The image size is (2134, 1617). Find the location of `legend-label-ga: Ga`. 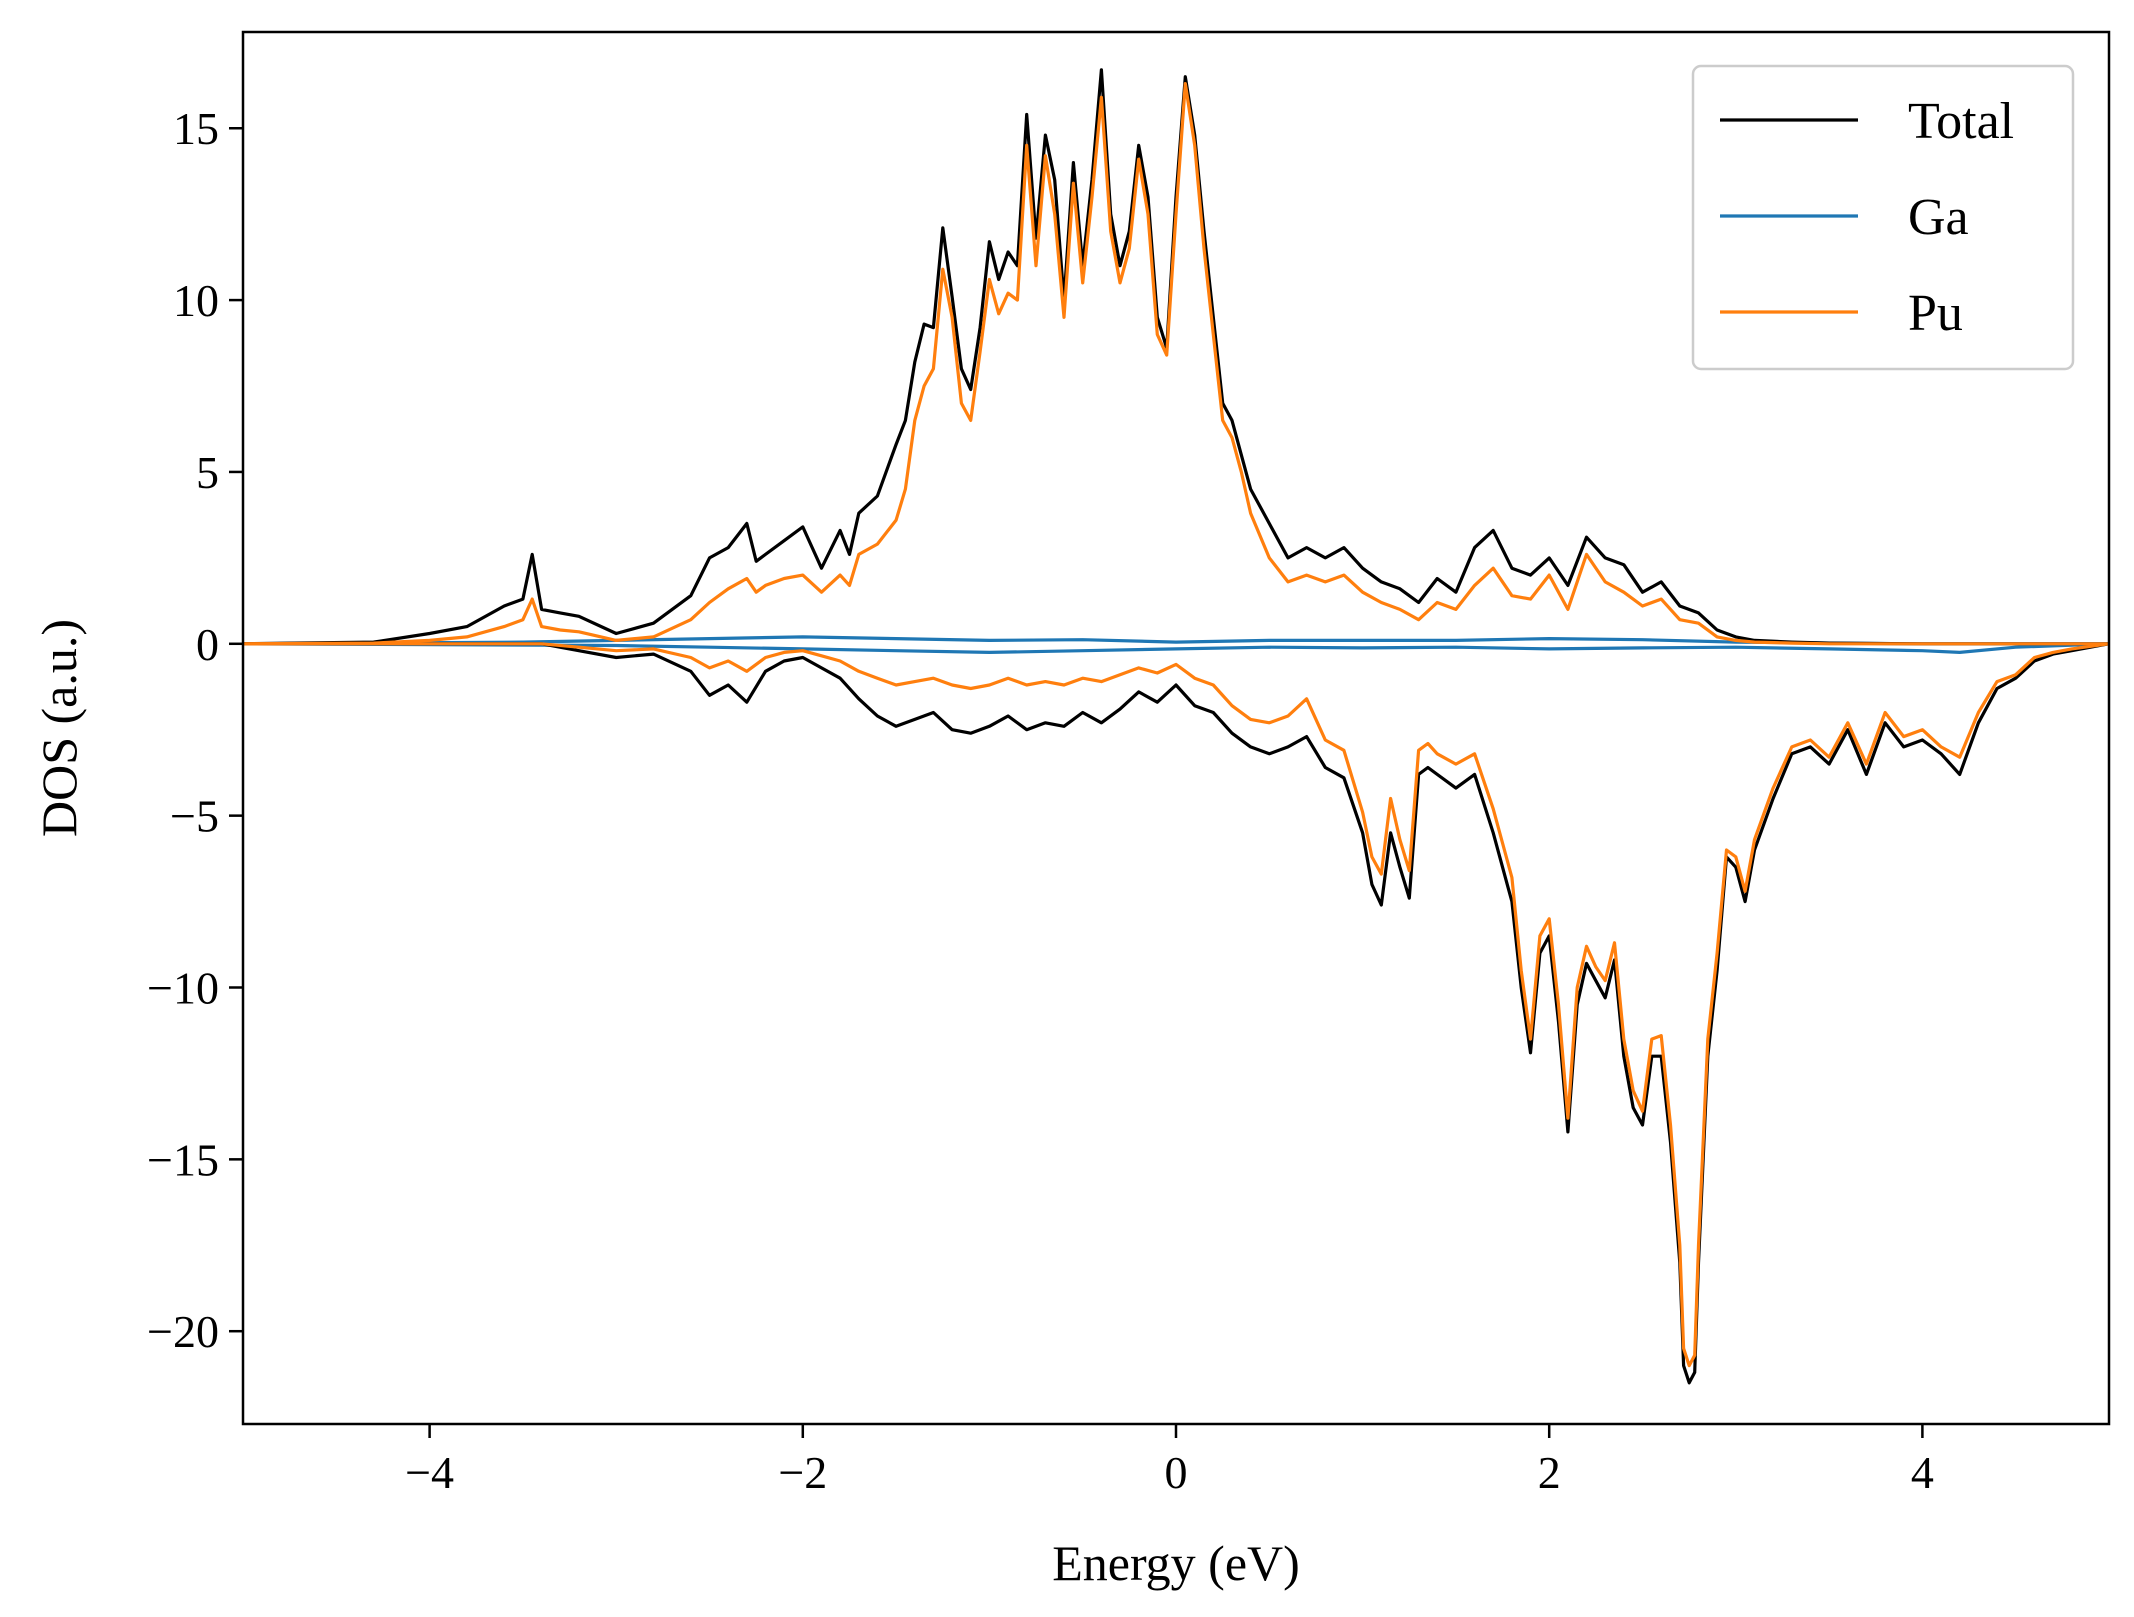

legend-label-ga: Ga is located at coordinates (1938, 217).